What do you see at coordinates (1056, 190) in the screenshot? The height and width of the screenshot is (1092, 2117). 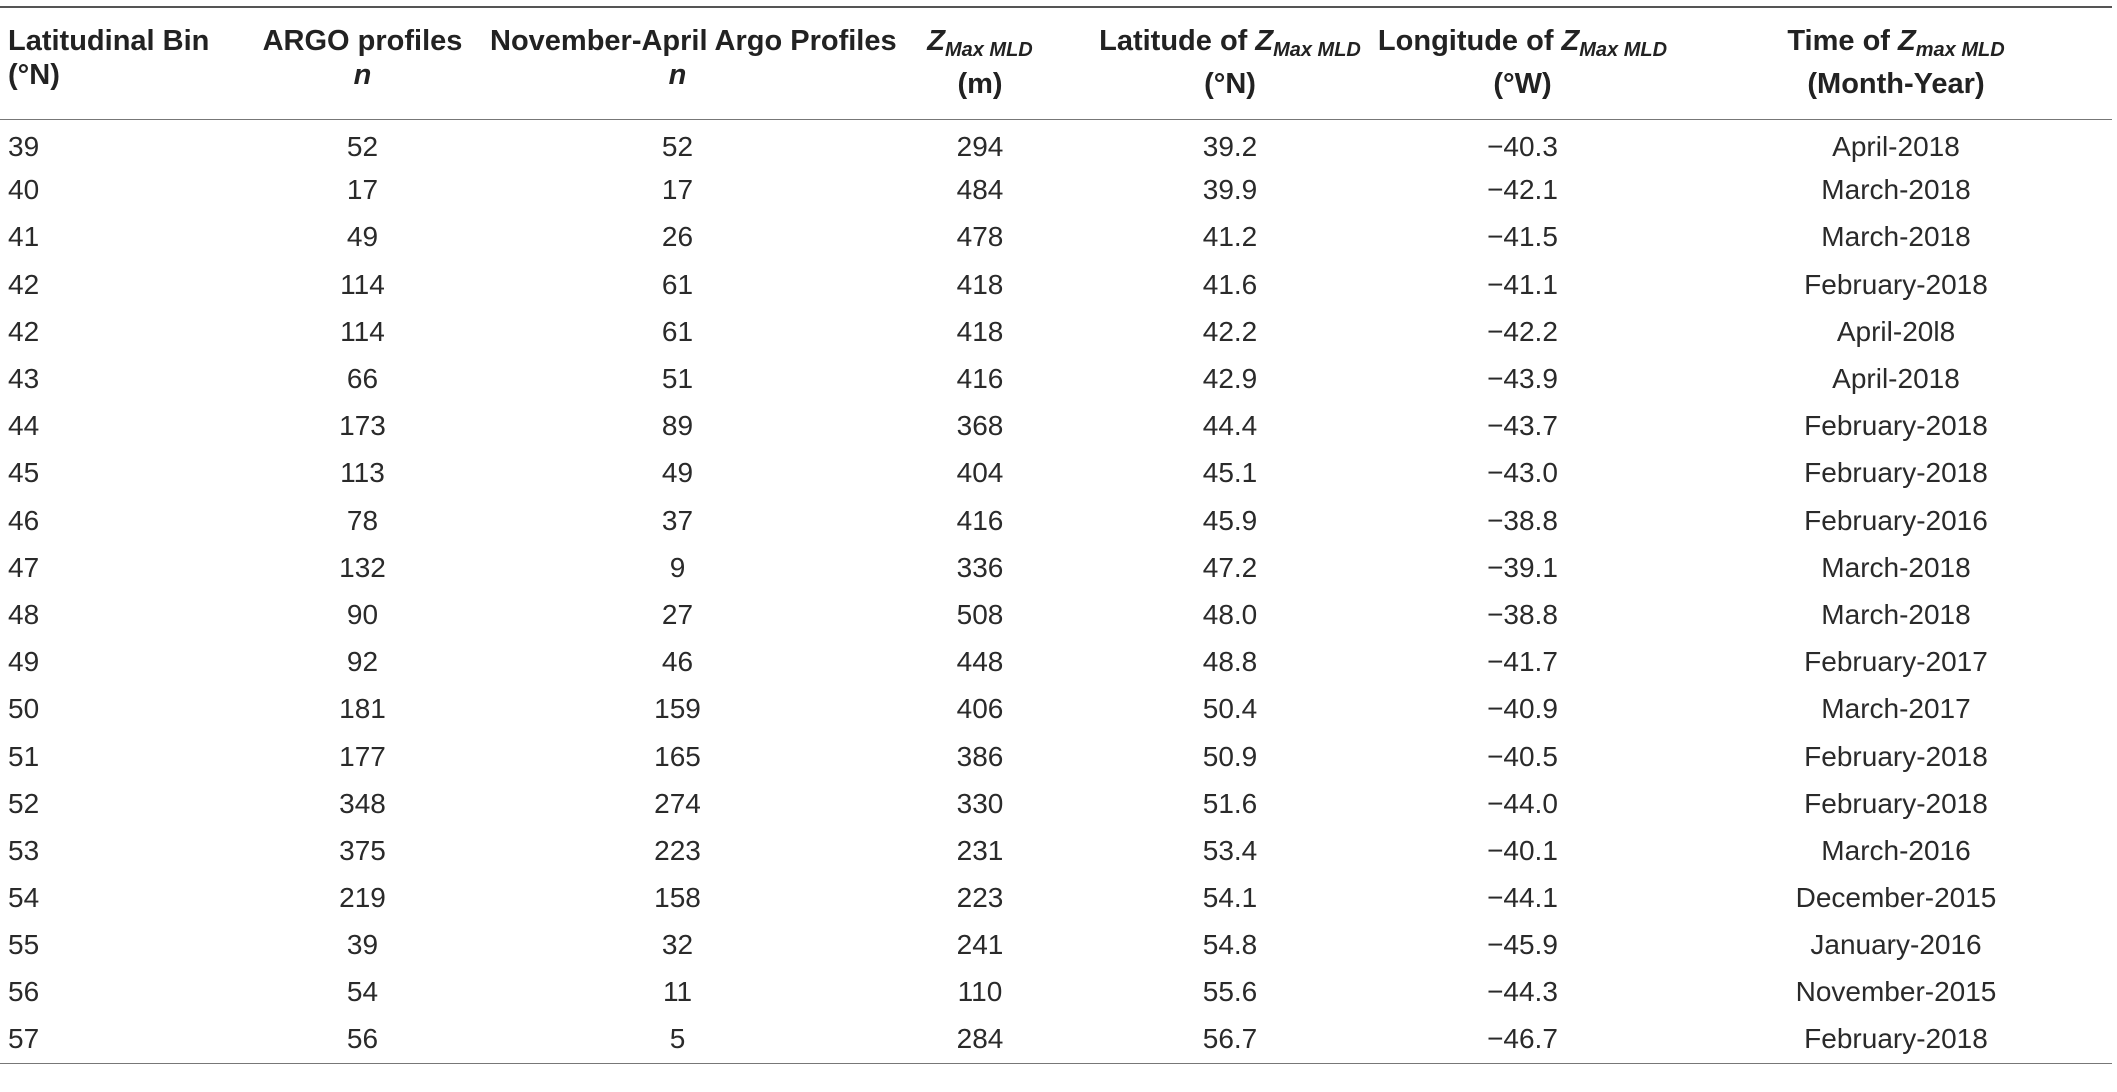 I see `table-row: 40 17 17 484 39.9 −42.1 March-2018` at bounding box center [1056, 190].